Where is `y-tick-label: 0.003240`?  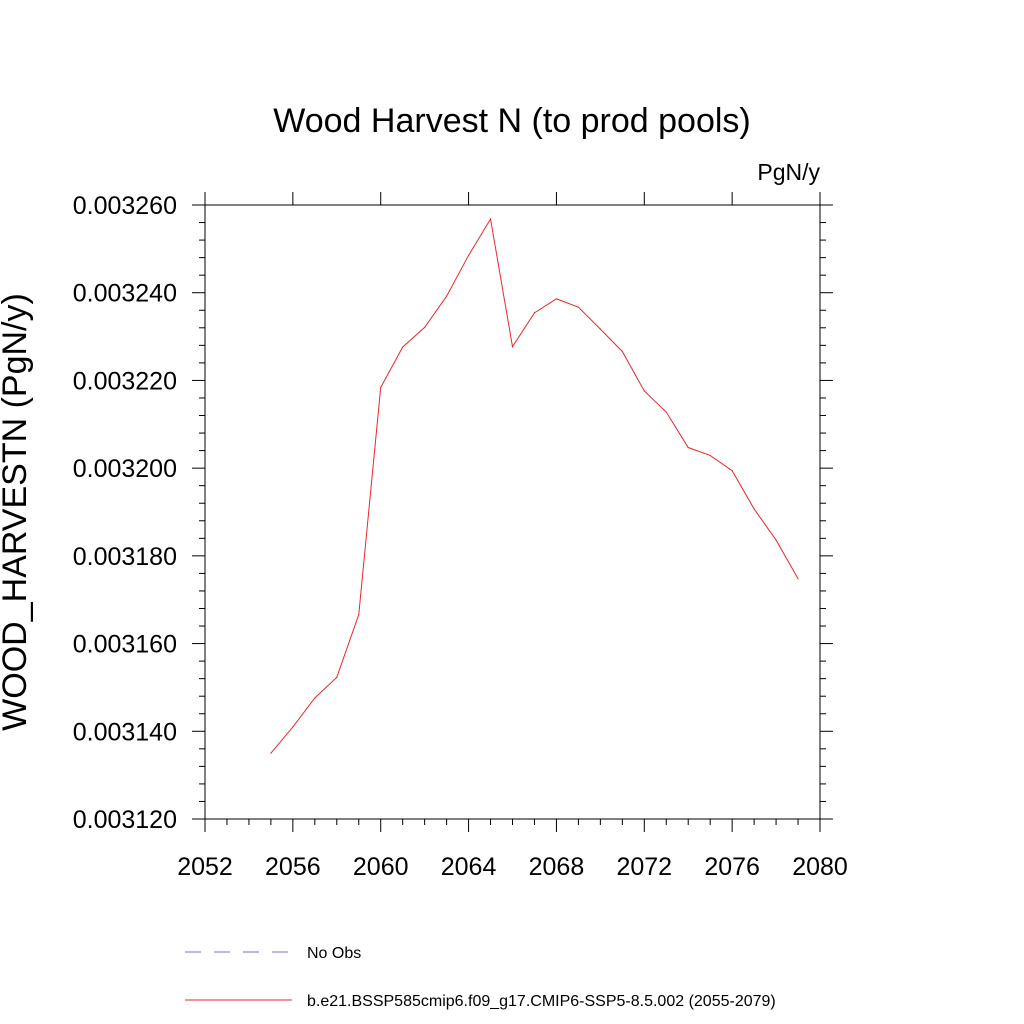 y-tick-label: 0.003240 is located at coordinates (125, 294).